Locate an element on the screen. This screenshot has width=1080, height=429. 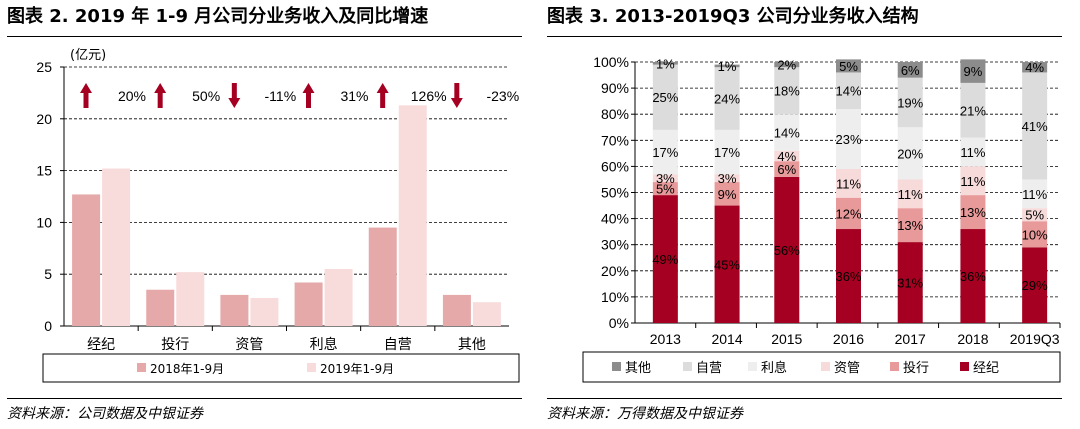
y-tick-label: 100% is located at coordinates (611, 62).